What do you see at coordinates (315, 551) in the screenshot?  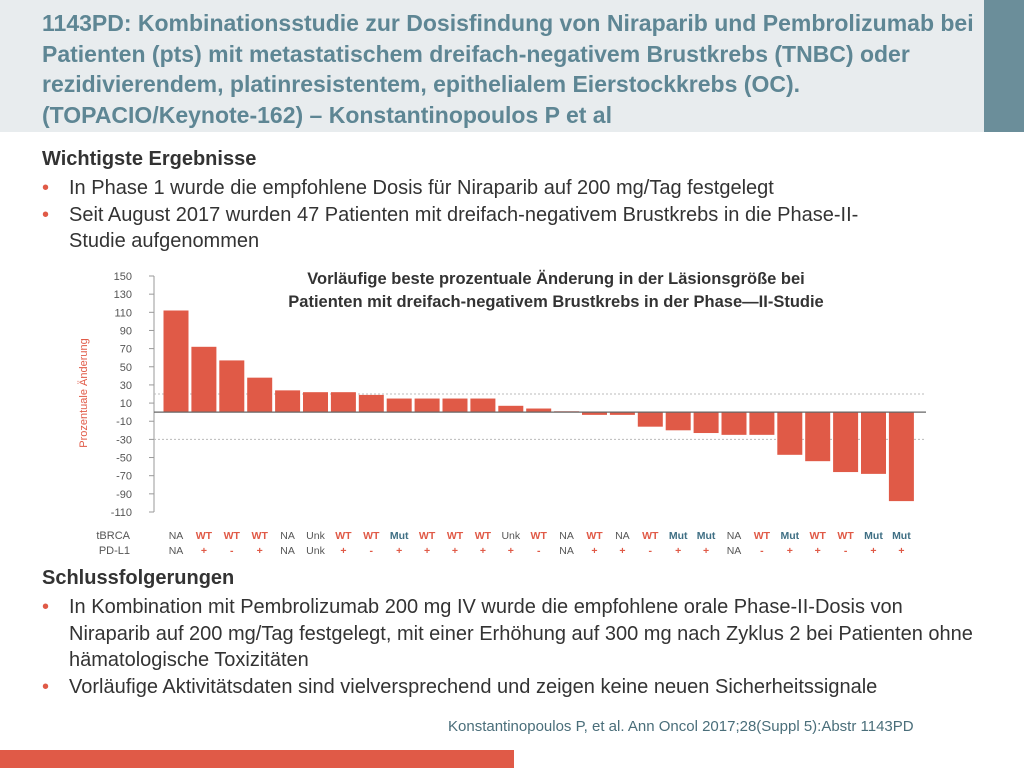 I see `pdl1-label: Unk` at bounding box center [315, 551].